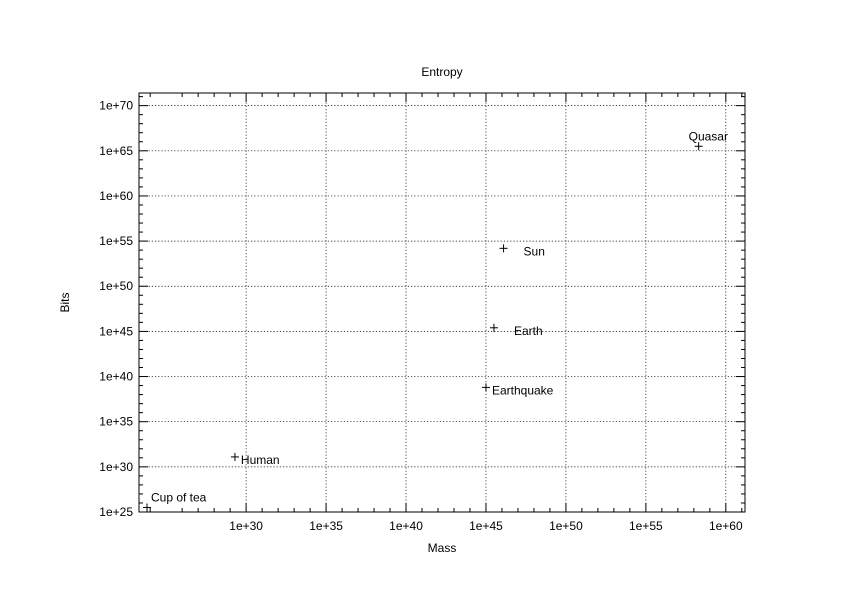  Describe the element at coordinates (260, 460) in the screenshot. I see `point-label: Human` at that location.